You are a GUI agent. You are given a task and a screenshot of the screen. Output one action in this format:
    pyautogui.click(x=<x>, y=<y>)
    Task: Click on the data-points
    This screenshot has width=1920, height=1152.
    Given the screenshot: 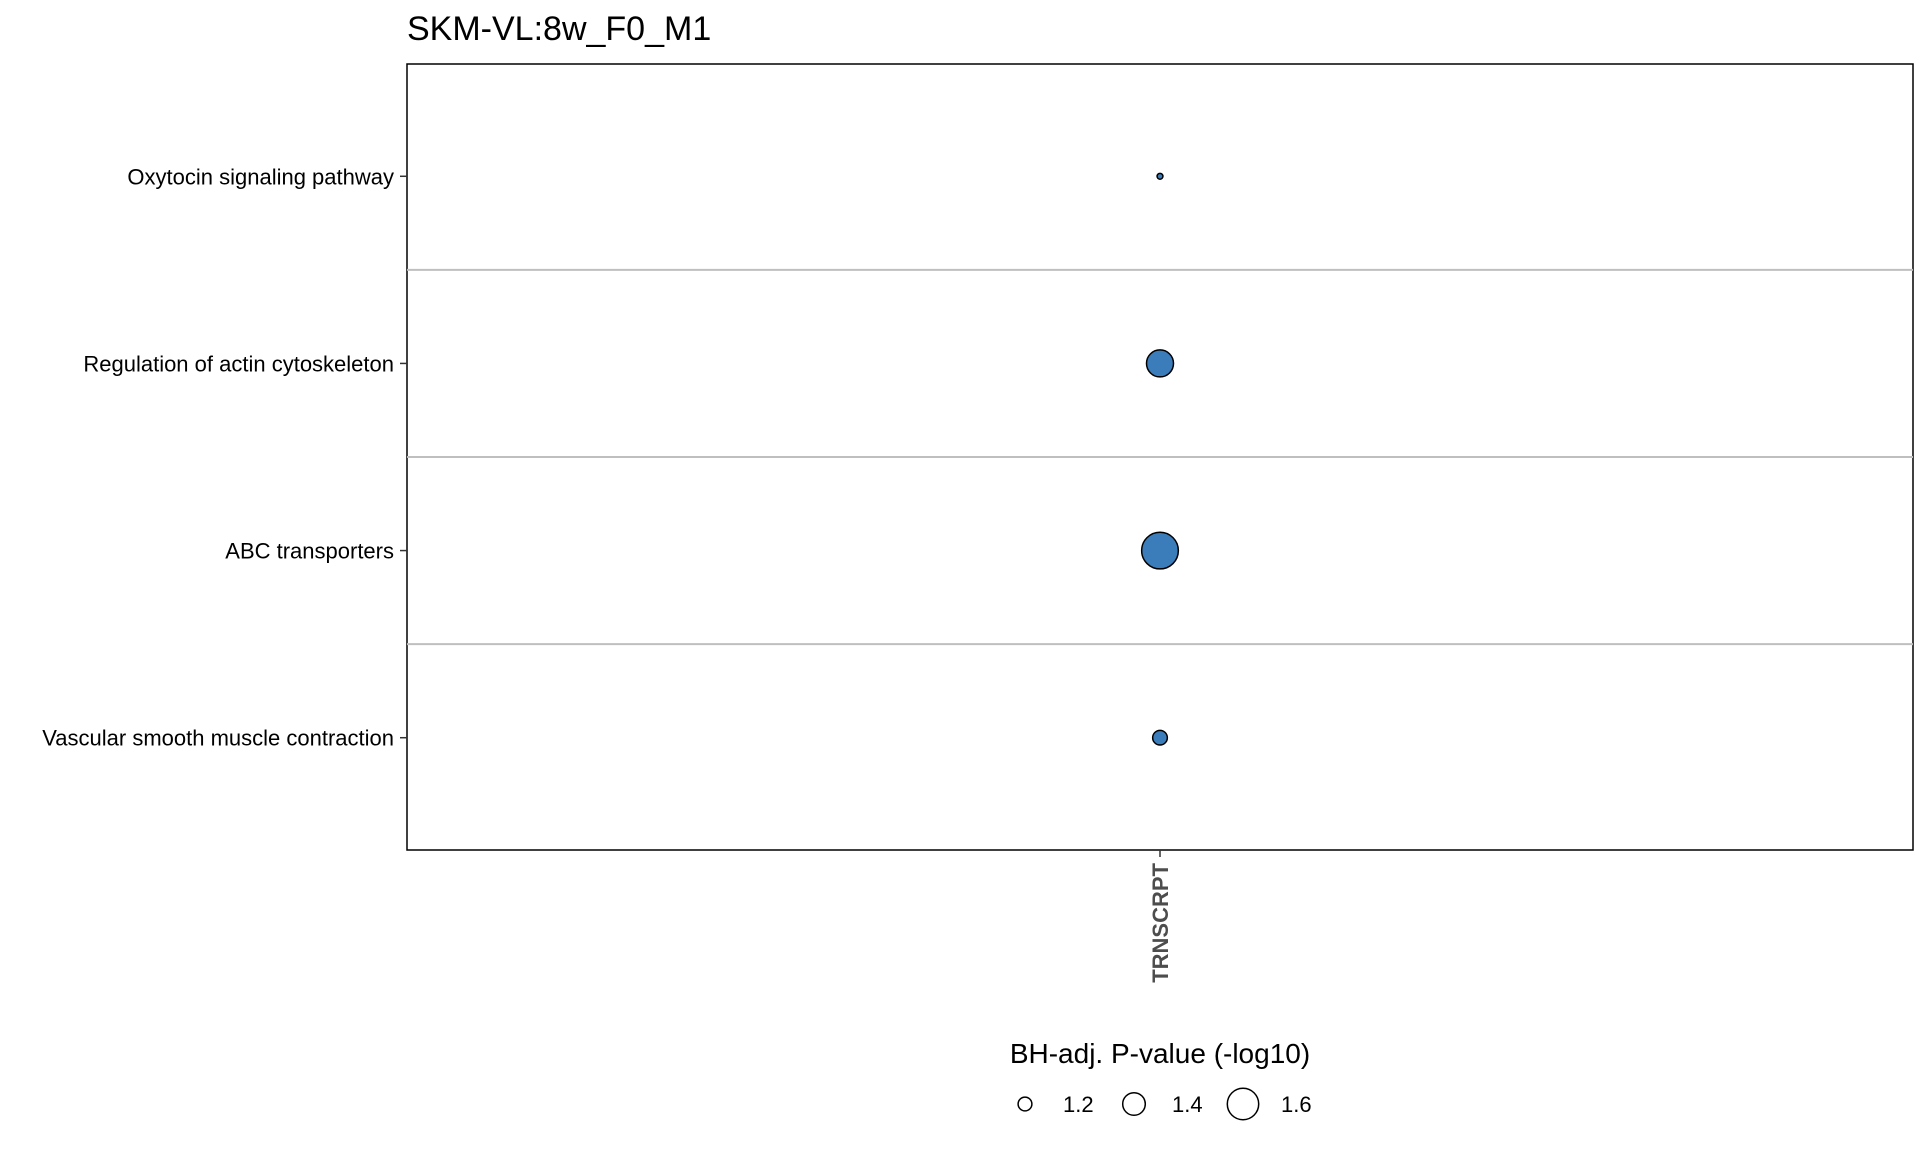 What is the action you would take?
    pyautogui.click(x=1160, y=459)
    